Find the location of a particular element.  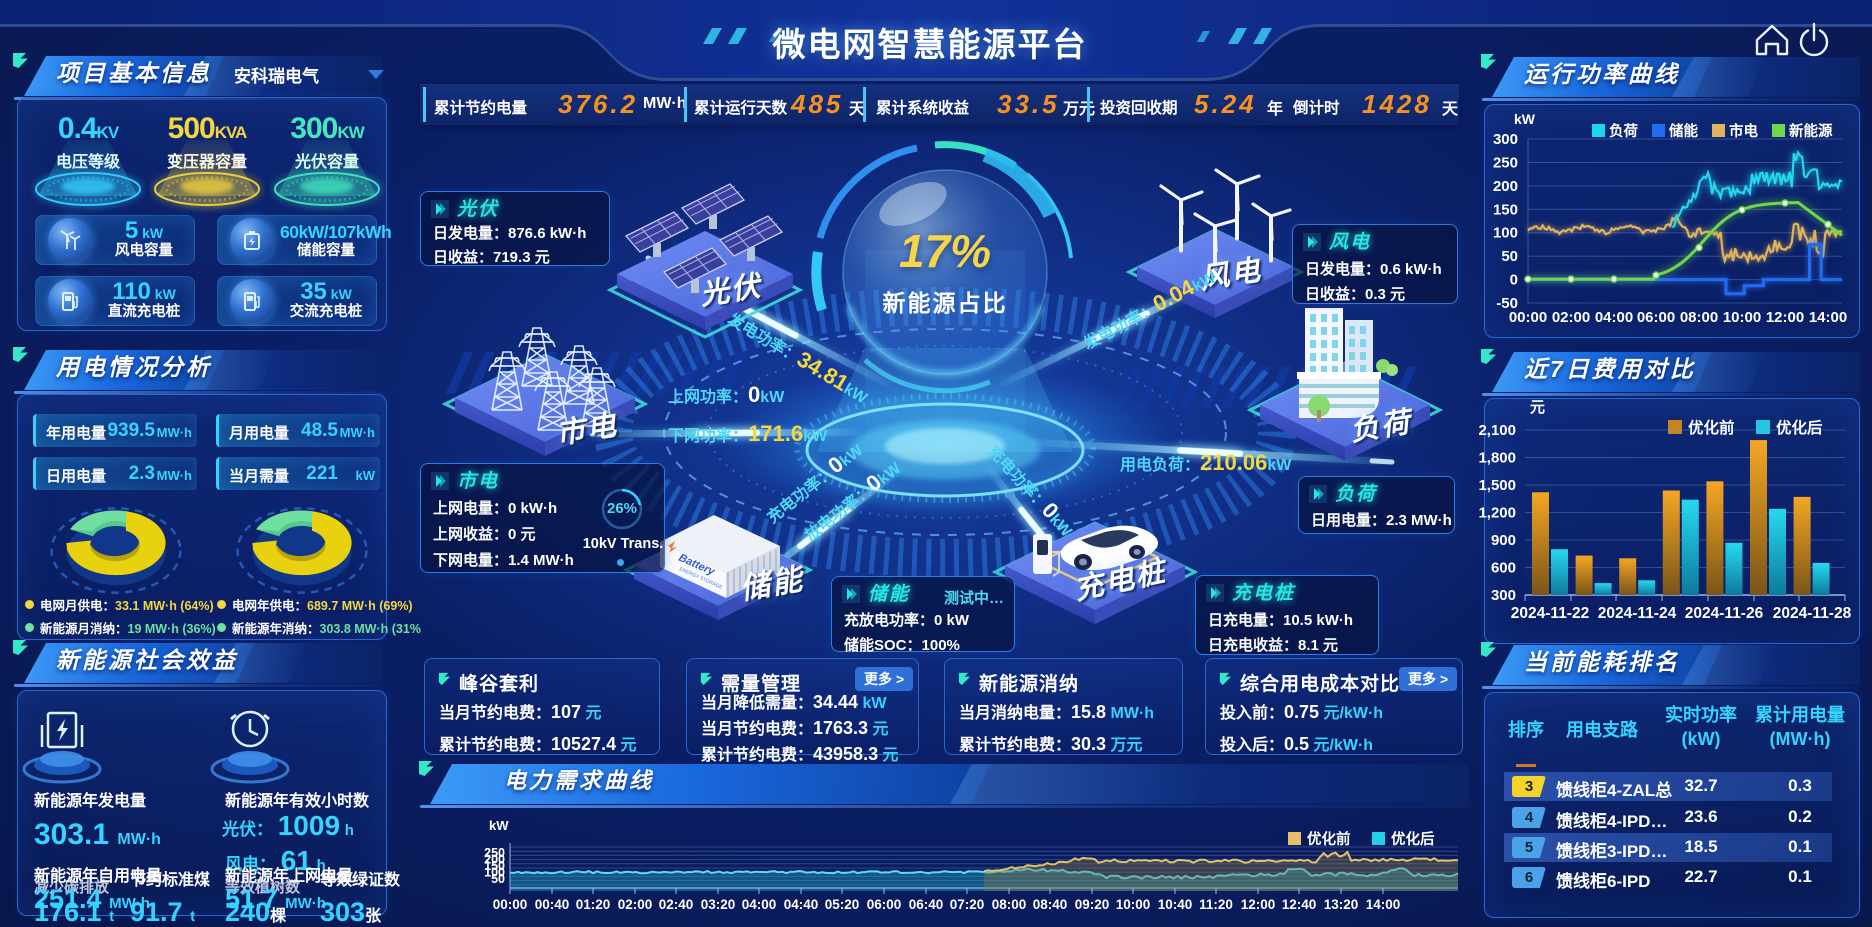

svg-text: 2,100 is located at coordinates (1497, 430).